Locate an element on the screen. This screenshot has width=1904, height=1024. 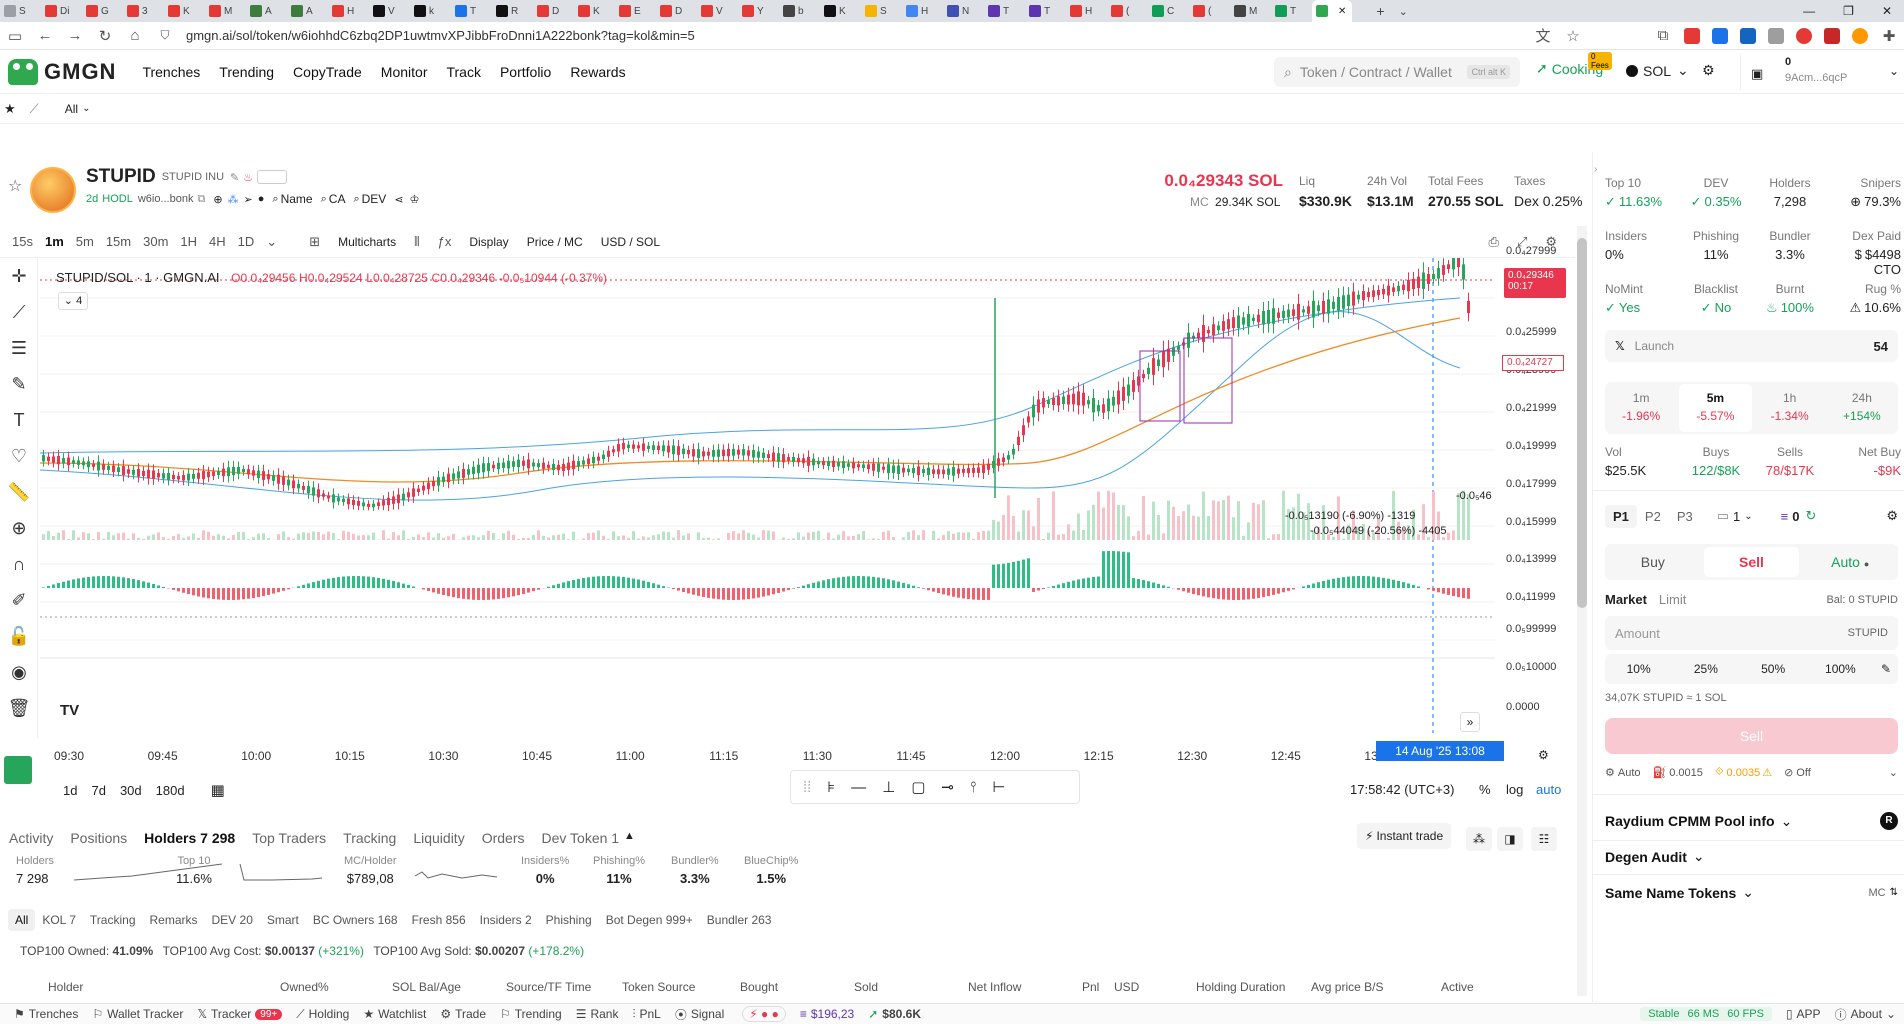
tab-positions: Positions is located at coordinates (99, 837).